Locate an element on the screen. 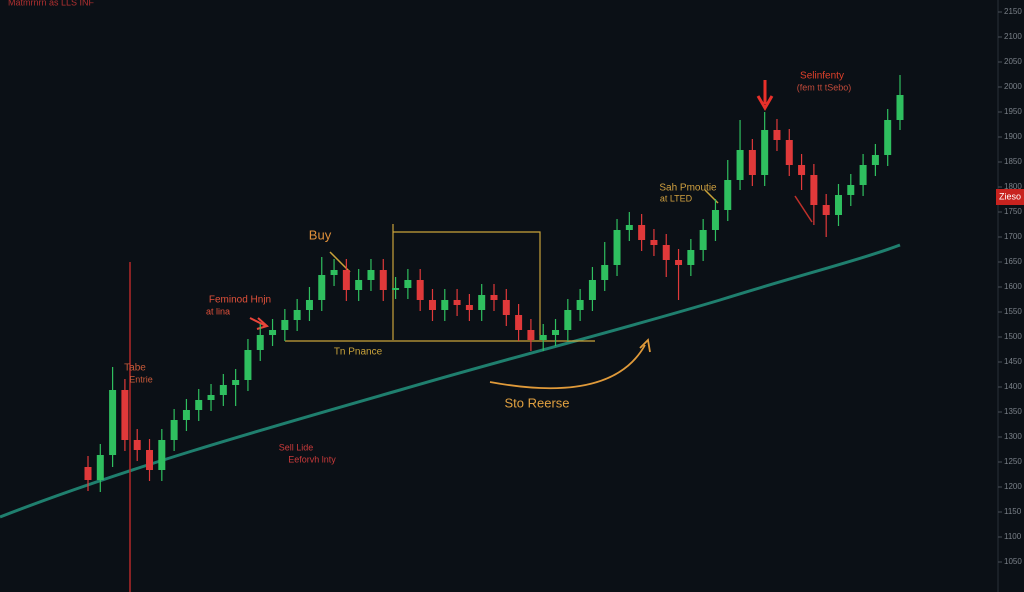 Image resolution: width=1024 pixels, height=592 pixels. y-tick-label: 1650 is located at coordinates (1013, 261).